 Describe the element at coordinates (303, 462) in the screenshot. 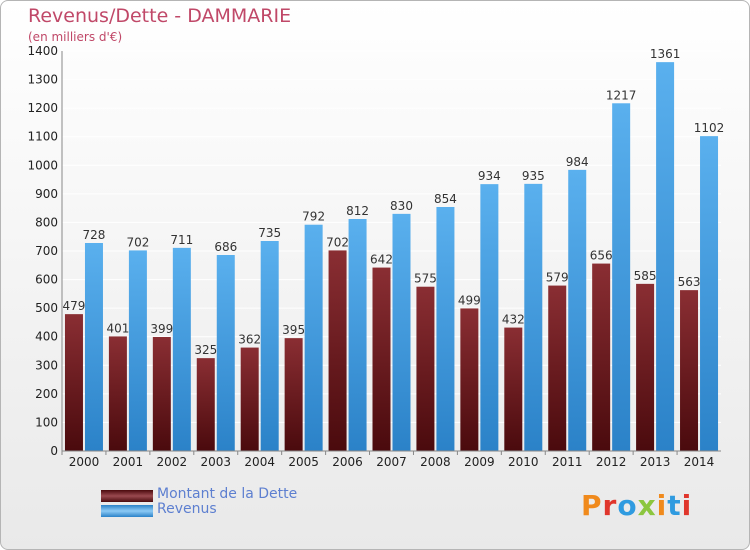

I see `x-tick-label: 2005` at that location.